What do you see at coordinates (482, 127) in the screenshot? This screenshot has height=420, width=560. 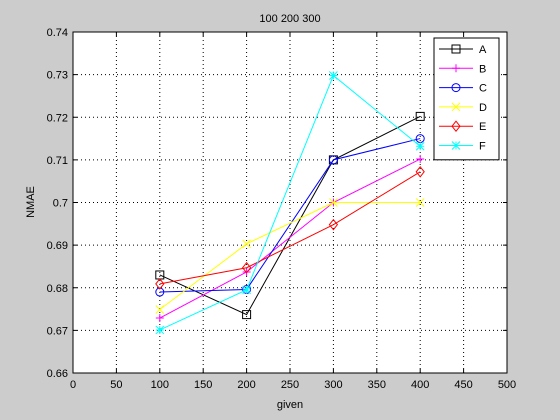 I see `legend-label-e: E` at bounding box center [482, 127].